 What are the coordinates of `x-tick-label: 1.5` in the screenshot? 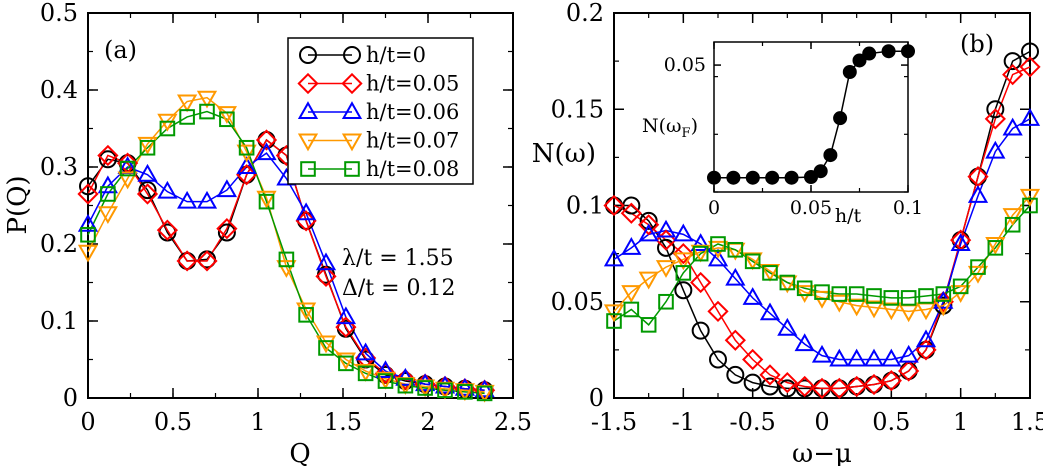 It's located at (1027, 422).